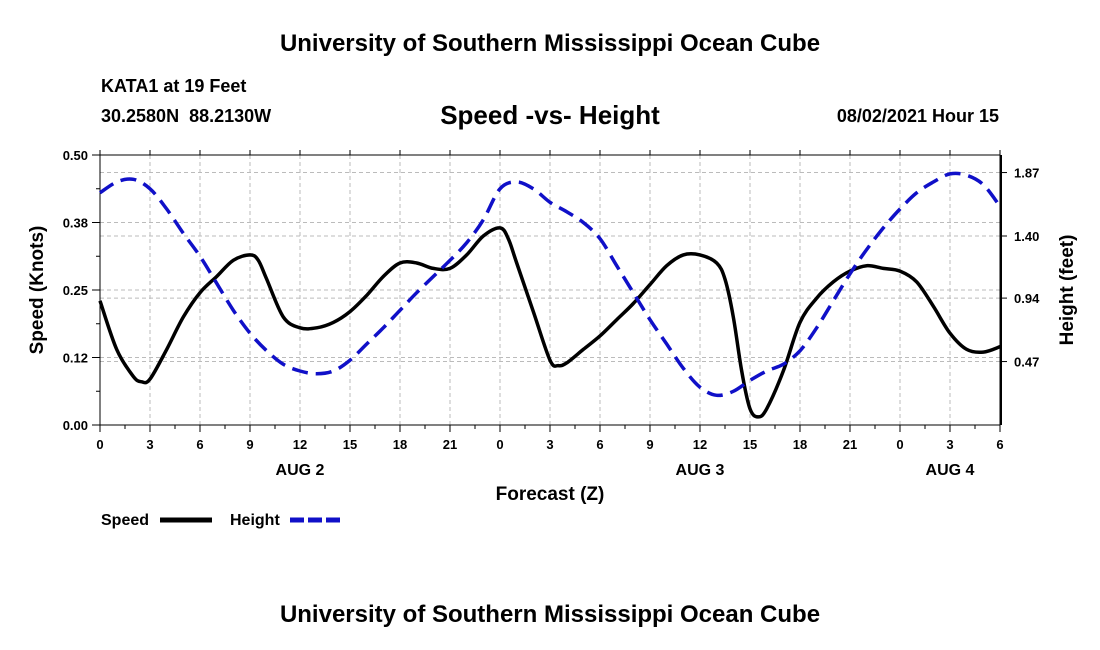  I want to click on y-tick-label: 0.50, so click(75, 155).